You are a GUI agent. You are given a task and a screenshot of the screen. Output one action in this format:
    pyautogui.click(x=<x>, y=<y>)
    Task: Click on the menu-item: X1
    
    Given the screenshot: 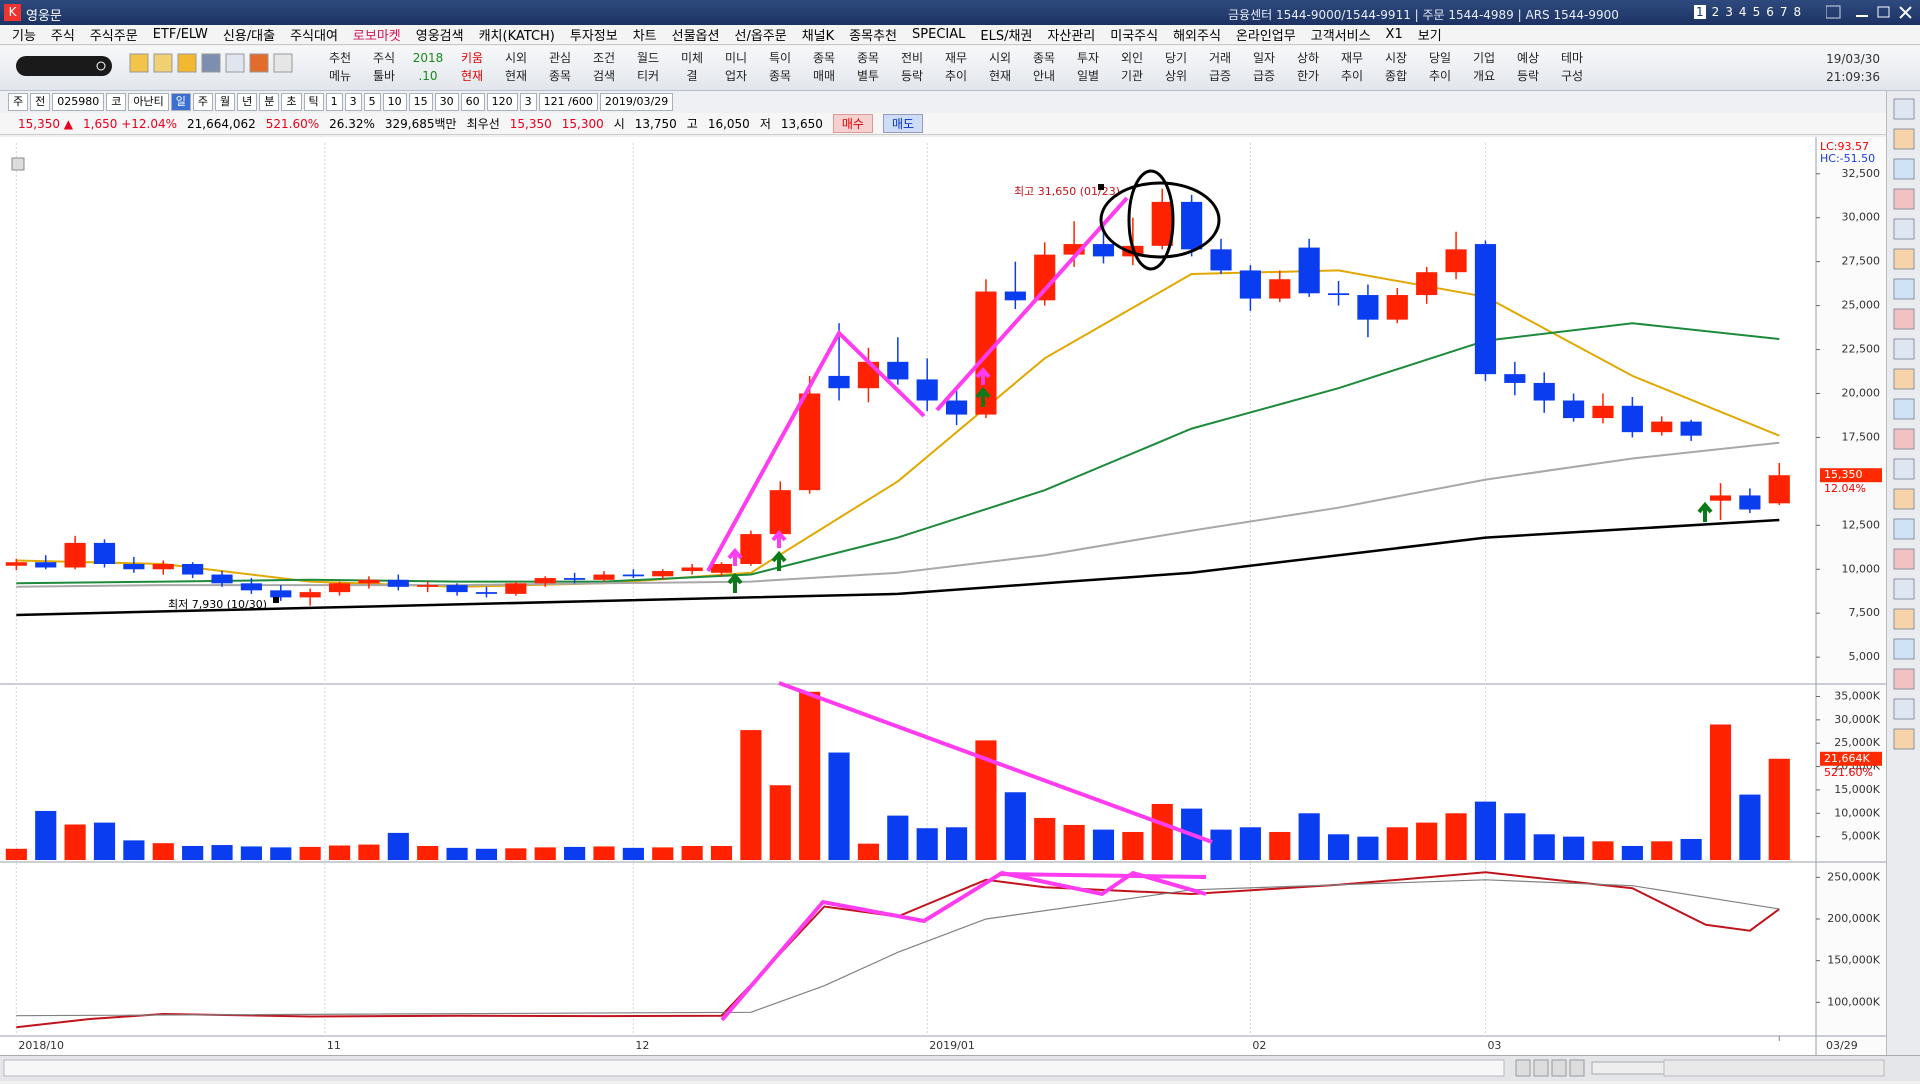 What is the action you would take?
    pyautogui.click(x=1394, y=34)
    